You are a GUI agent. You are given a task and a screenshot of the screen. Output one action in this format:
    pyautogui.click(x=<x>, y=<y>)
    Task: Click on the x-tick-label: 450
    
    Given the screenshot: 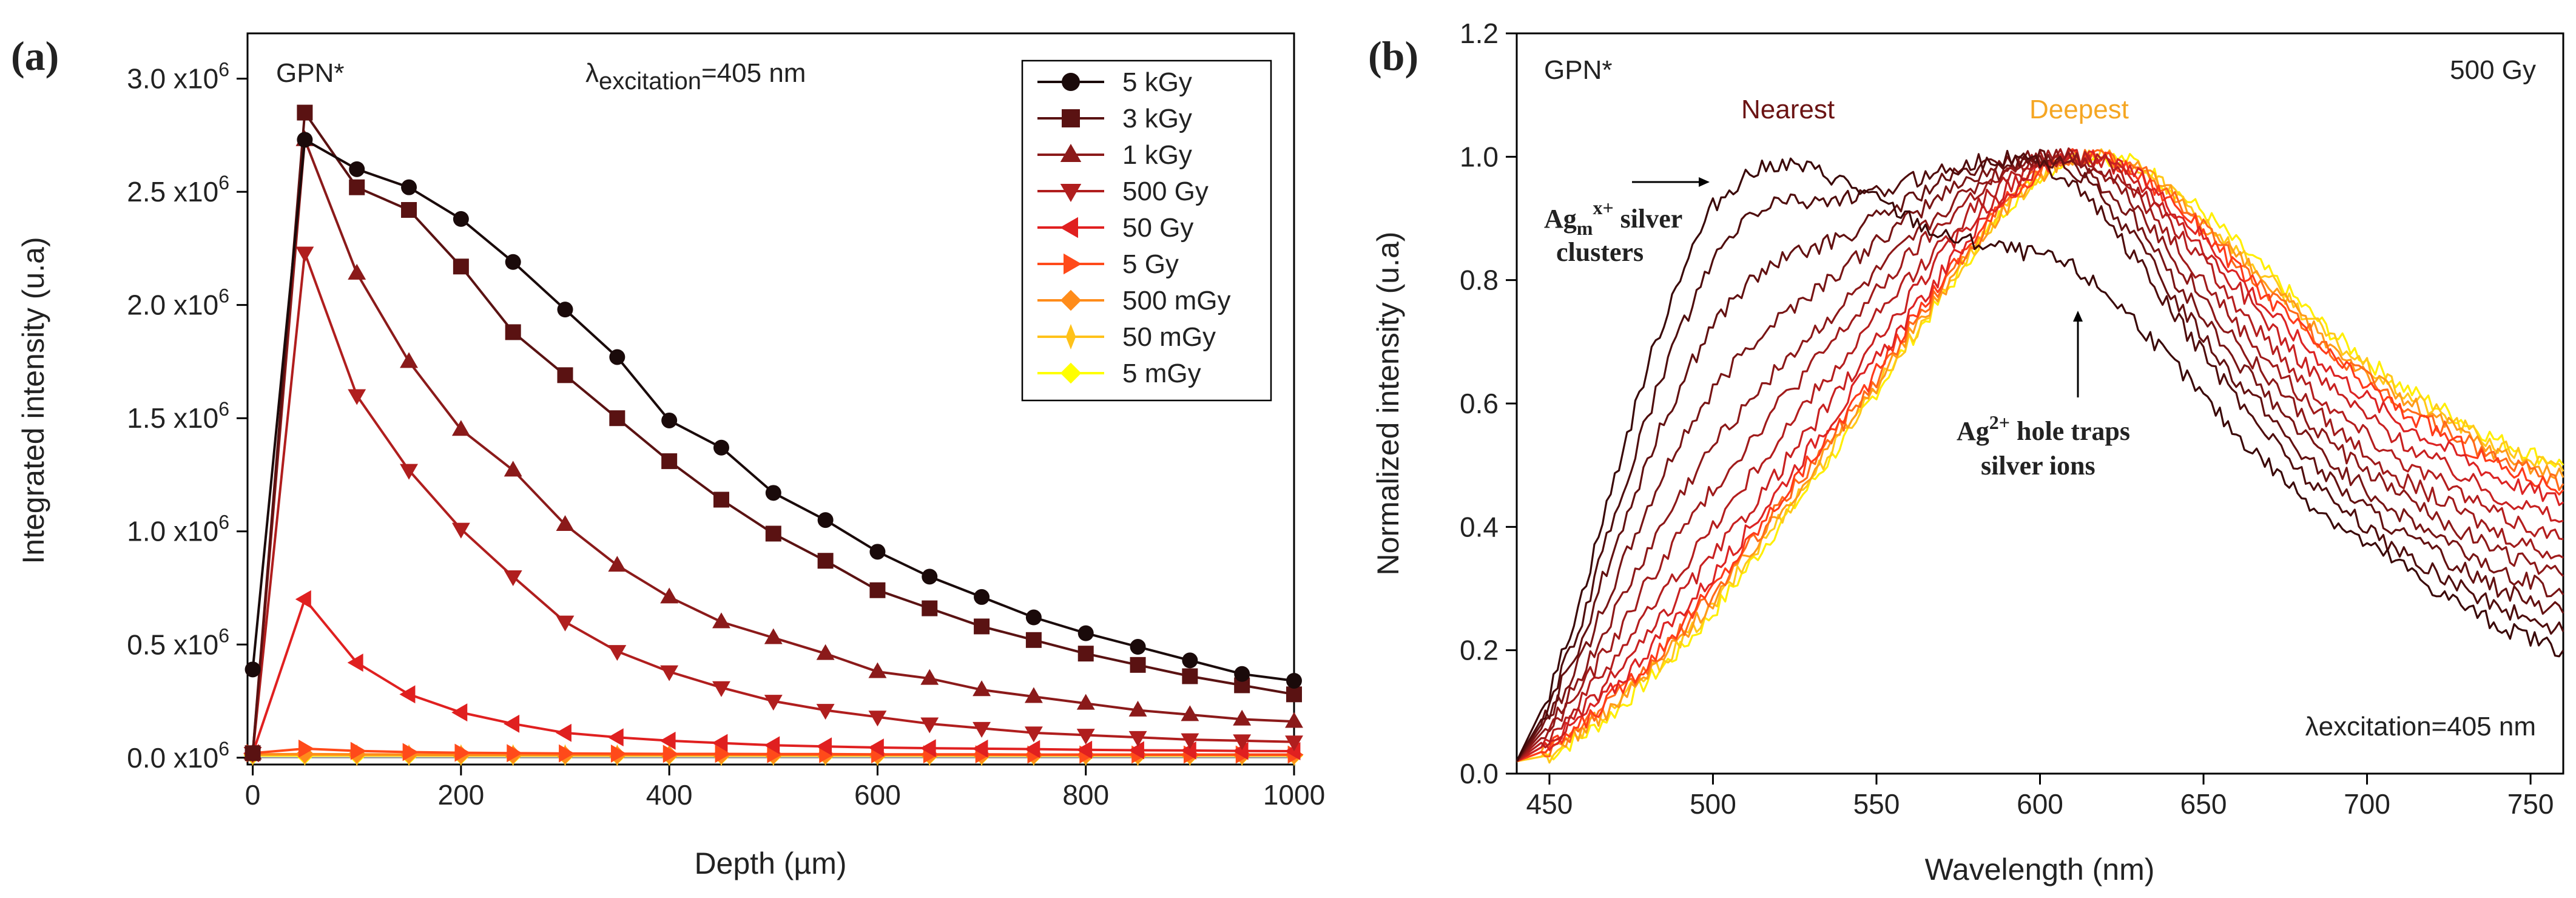 What is the action you would take?
    pyautogui.click(x=1549, y=804)
    